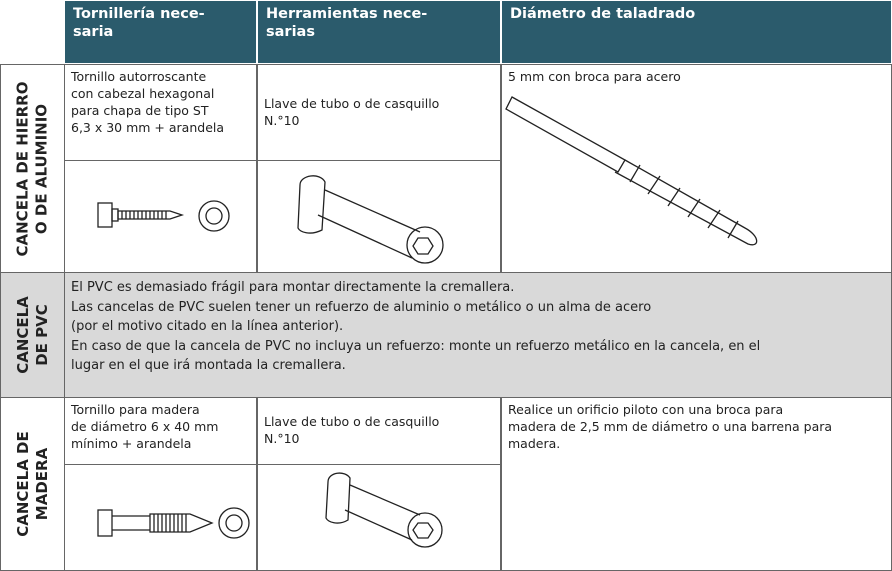 This screenshot has width=892, height=571. What do you see at coordinates (631, 171) in the screenshot?
I see `drill-bit` at bounding box center [631, 171].